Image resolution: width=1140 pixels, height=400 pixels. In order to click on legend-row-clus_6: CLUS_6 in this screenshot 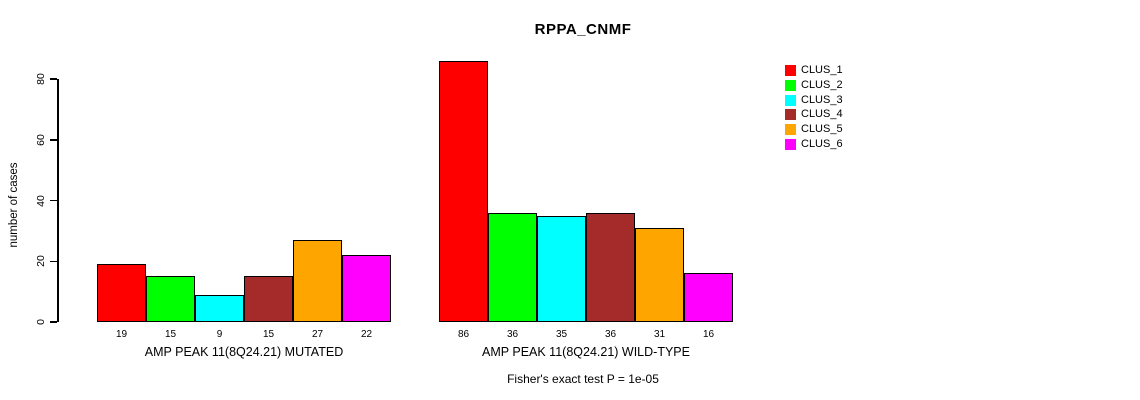, I will do `click(814, 143)`.